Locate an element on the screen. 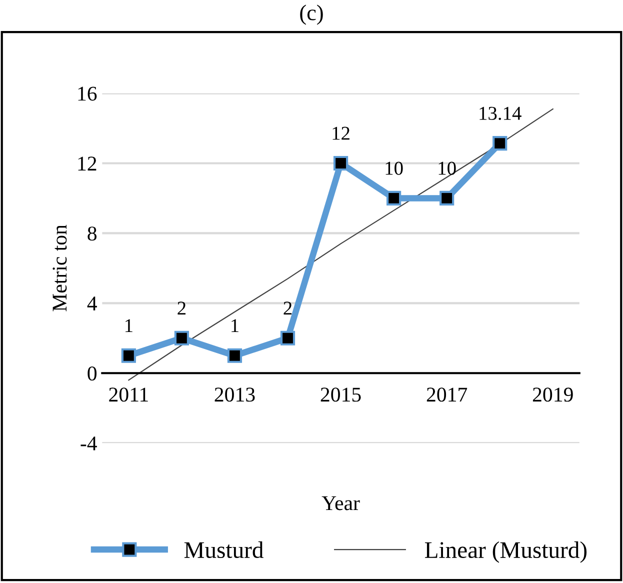  y-tick-label: 0 is located at coordinates (92, 373).